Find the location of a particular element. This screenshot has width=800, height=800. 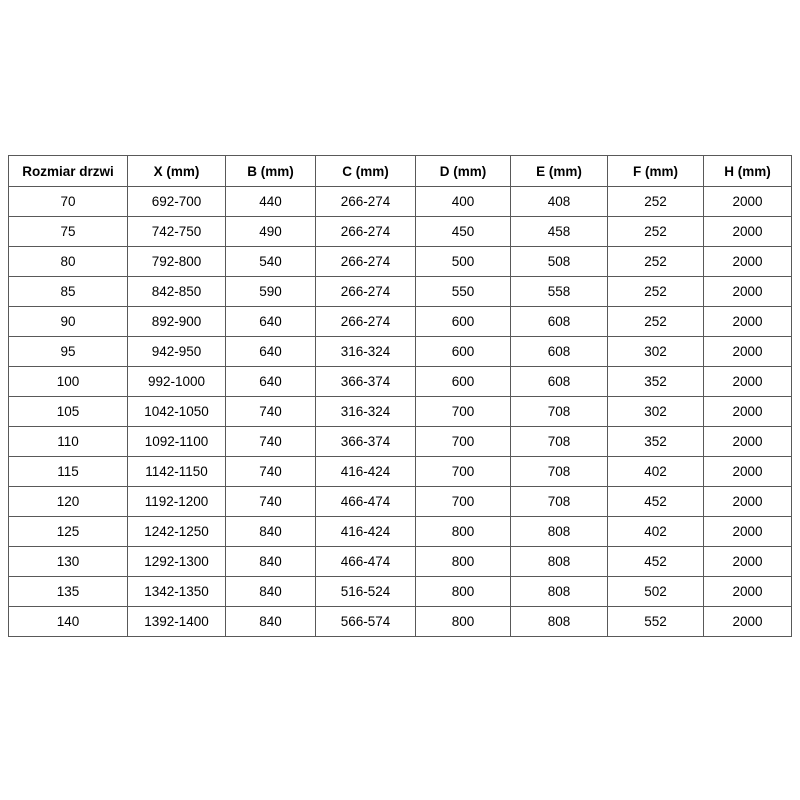

table-cell: 400 is located at coordinates (463, 201).